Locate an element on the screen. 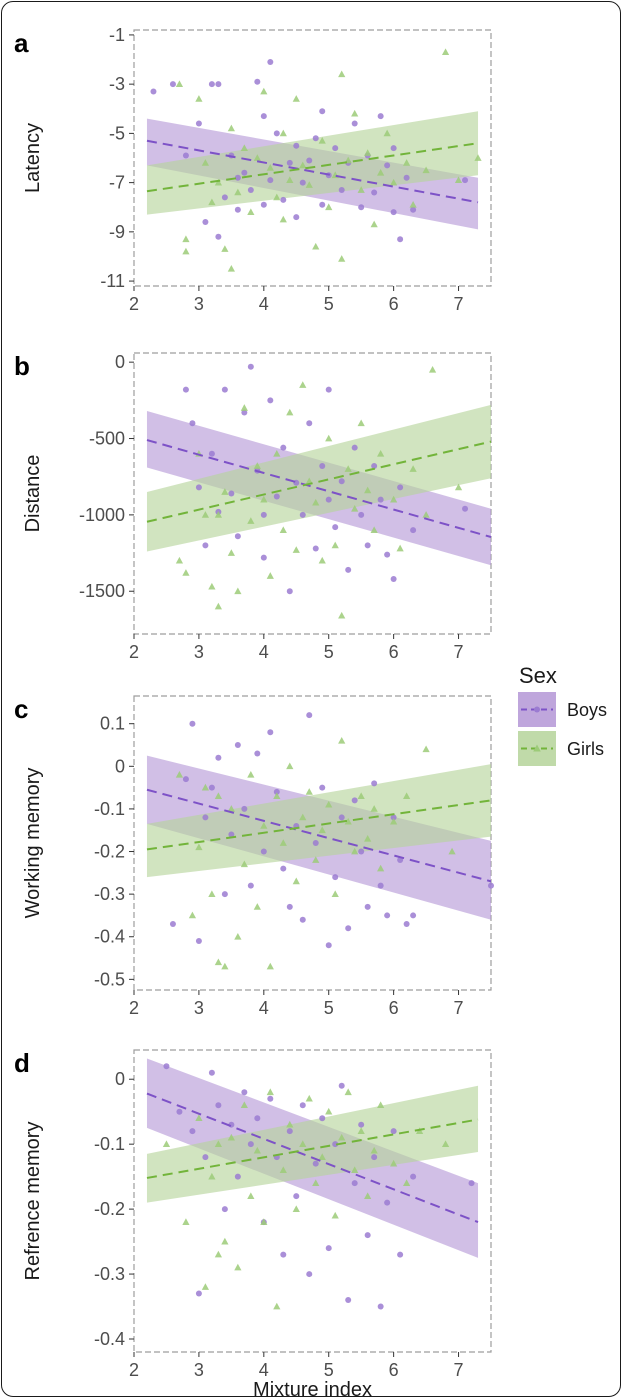  x-tick-label: 3 is located at coordinates (199, 1008).